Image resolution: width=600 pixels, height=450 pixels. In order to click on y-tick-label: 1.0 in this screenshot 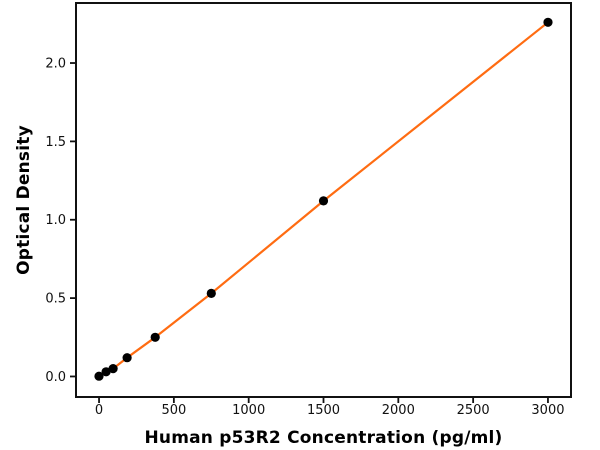, I will do `click(55, 220)`.